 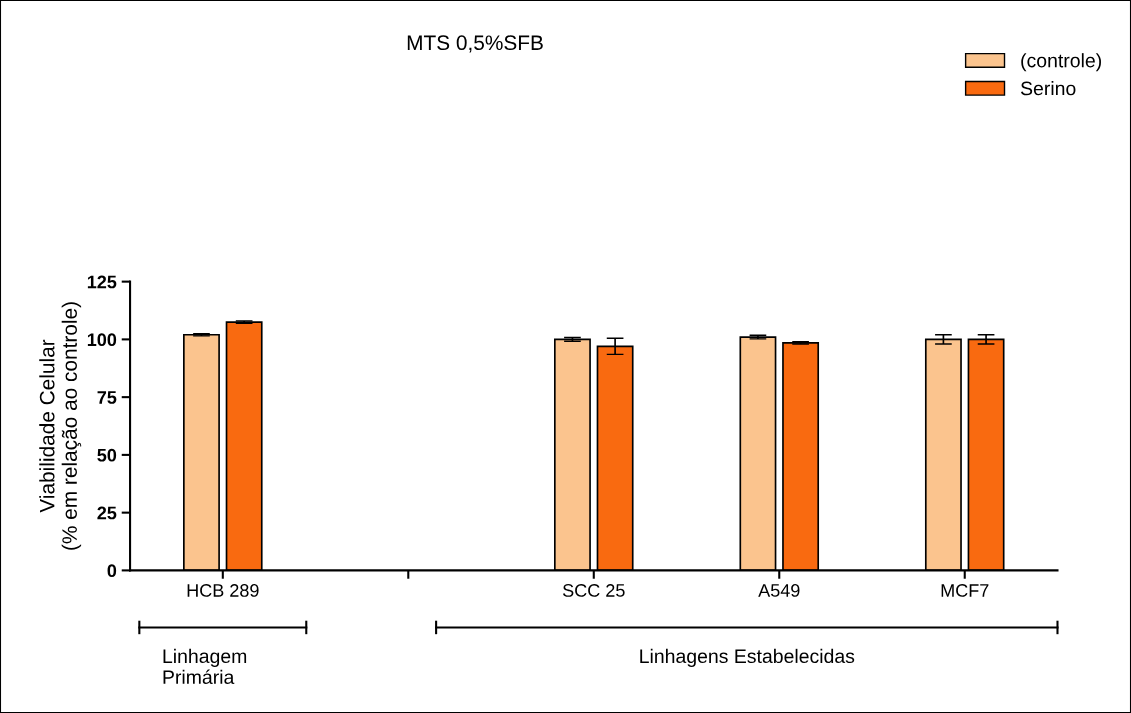 What do you see at coordinates (107, 397) in the screenshot?
I see `y-tick-label: 75` at bounding box center [107, 397].